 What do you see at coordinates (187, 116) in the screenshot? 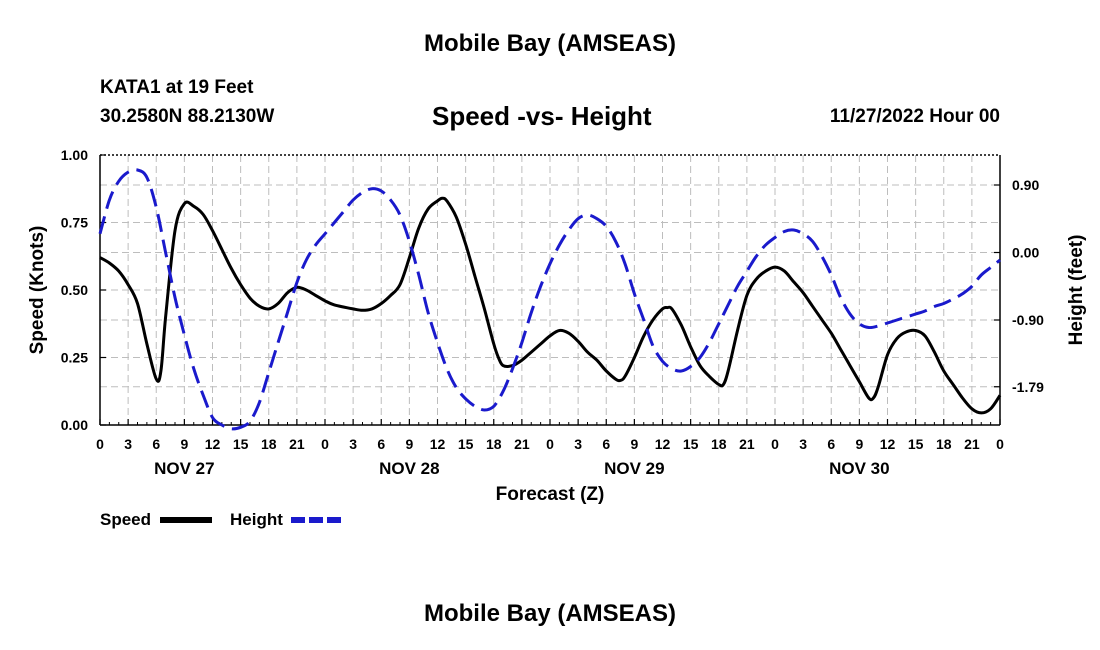
I see `station-coordinates: 30.2580N 88.2130W` at bounding box center [187, 116].